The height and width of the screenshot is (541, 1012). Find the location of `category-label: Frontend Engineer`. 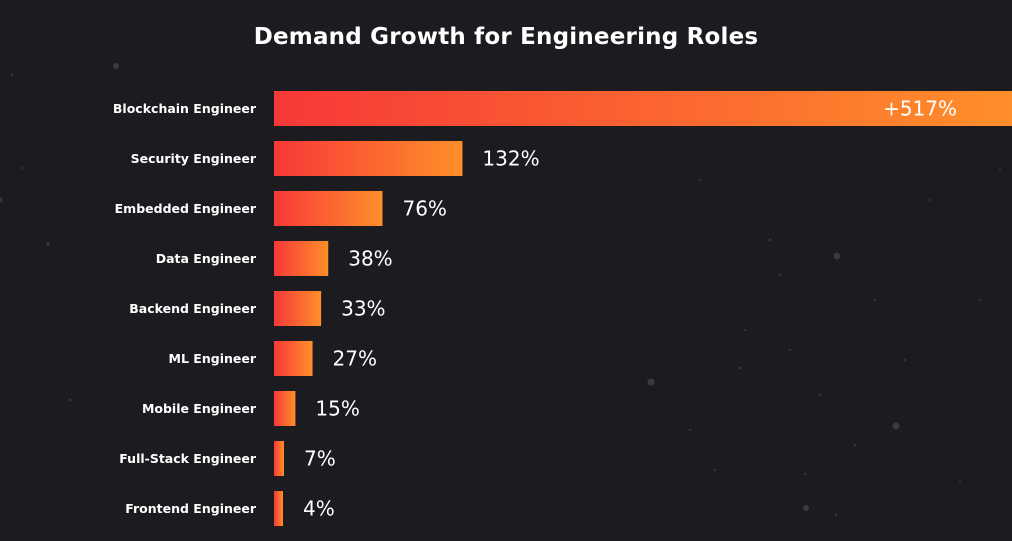

category-label: Frontend Engineer is located at coordinates (191, 508).